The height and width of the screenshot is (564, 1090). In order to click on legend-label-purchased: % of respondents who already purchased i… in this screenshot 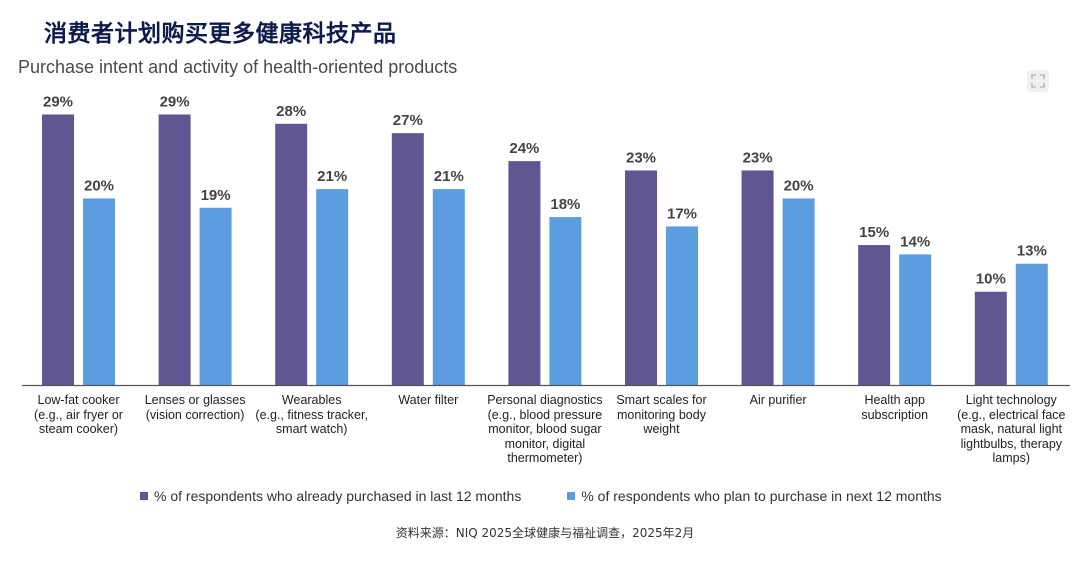, I will do `click(338, 496)`.